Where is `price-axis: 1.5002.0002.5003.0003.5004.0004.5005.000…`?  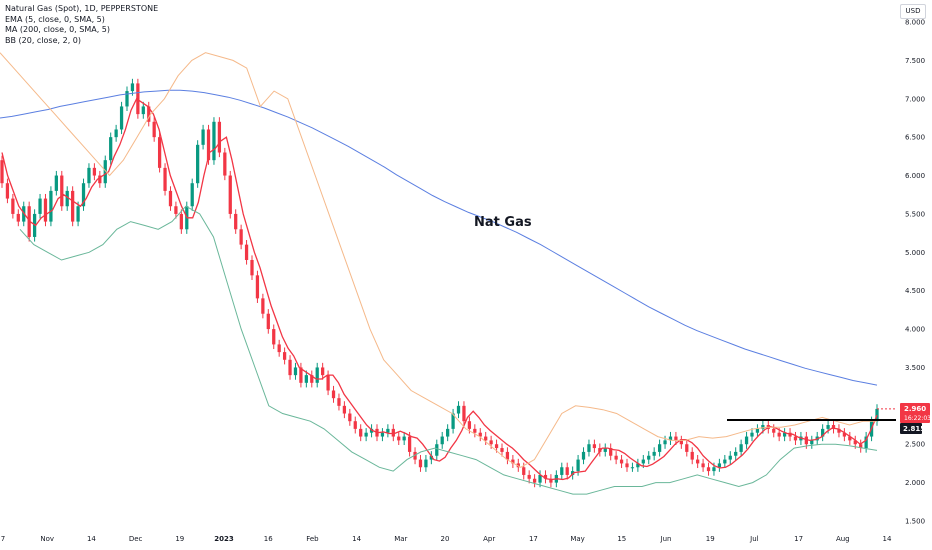
price-axis: 1.5002.0002.5003.0003.5004.0004.5005.000… is located at coordinates (915, 272).